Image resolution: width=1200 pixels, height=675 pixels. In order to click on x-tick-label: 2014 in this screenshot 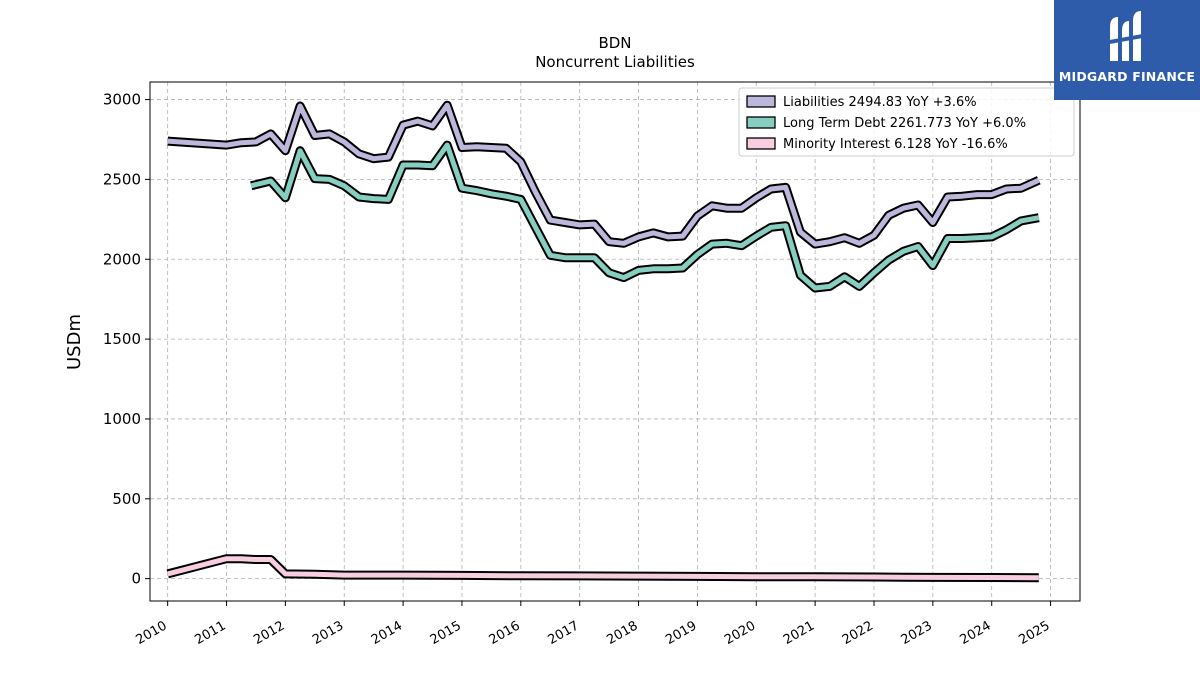, I will do `click(387, 633)`.